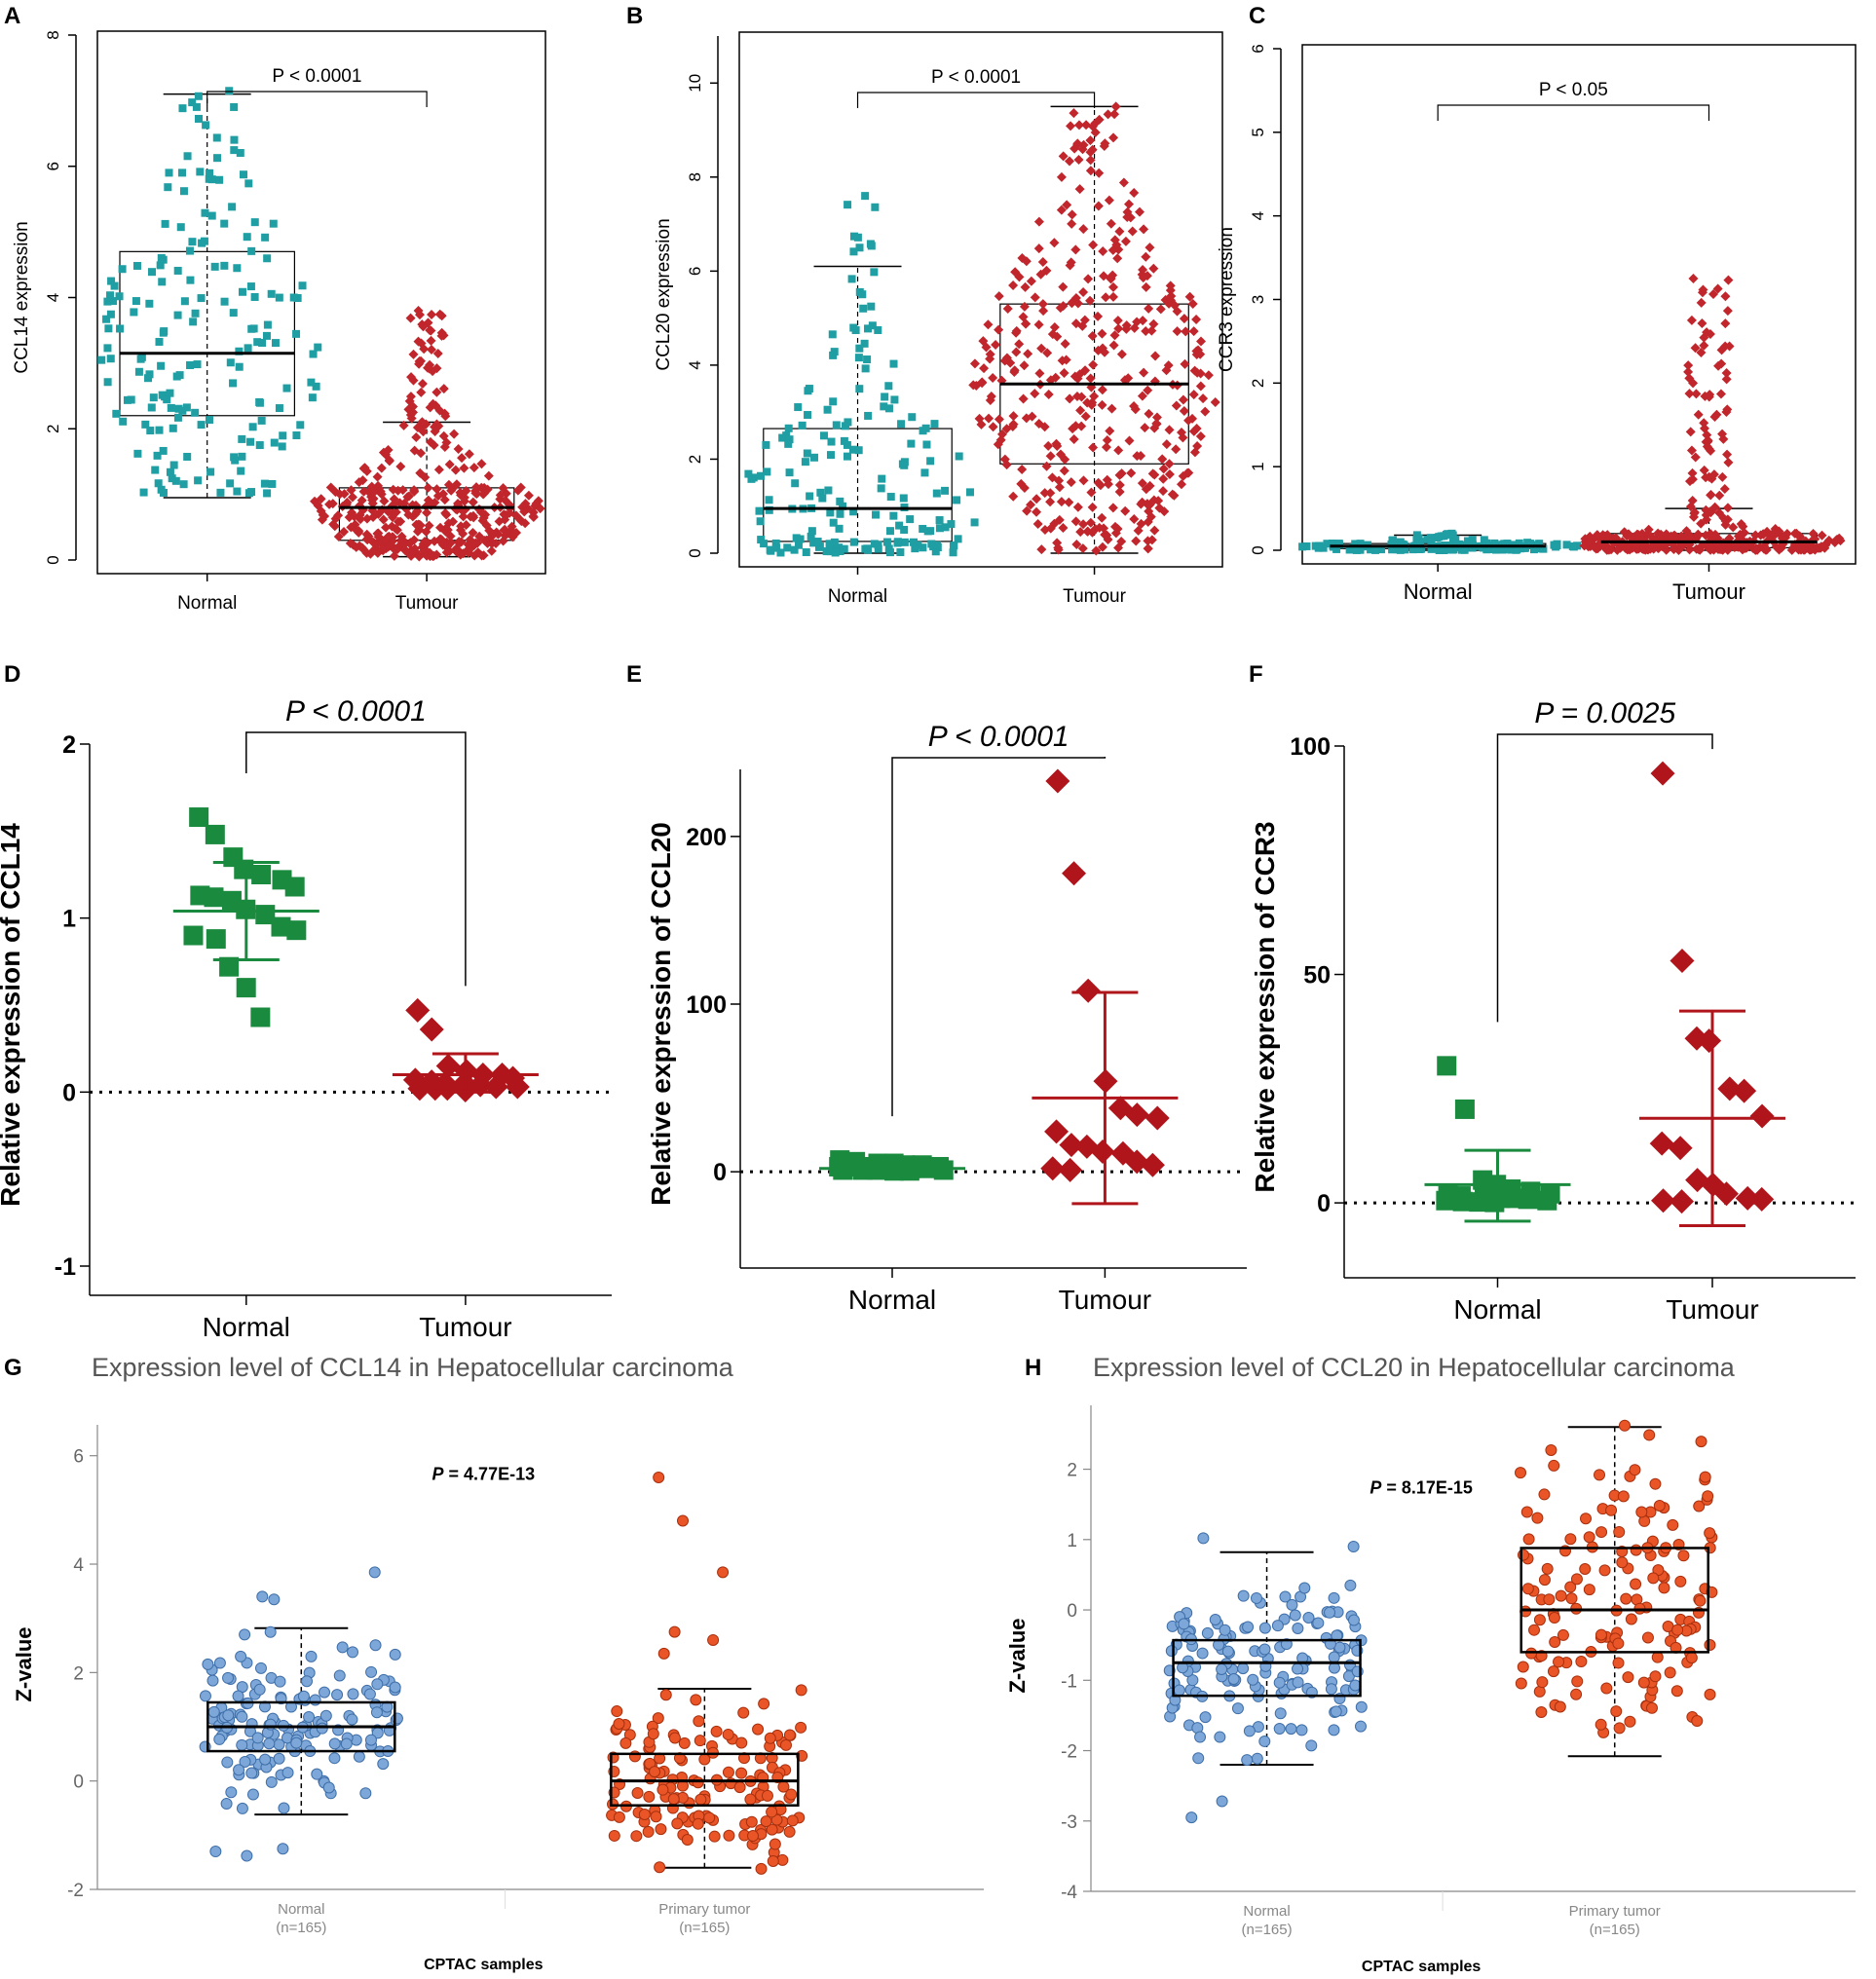 The image size is (1876, 1979). Describe the element at coordinates (976, 100) in the screenshot. I see `significance-bracket` at that location.